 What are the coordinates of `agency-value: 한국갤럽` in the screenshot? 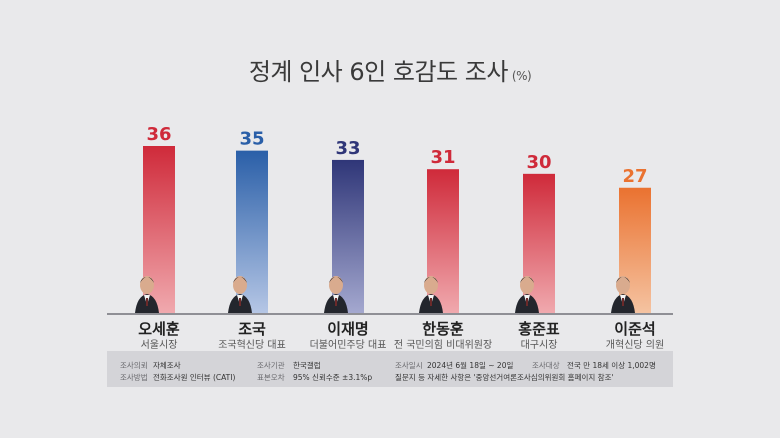 It's located at (307, 365).